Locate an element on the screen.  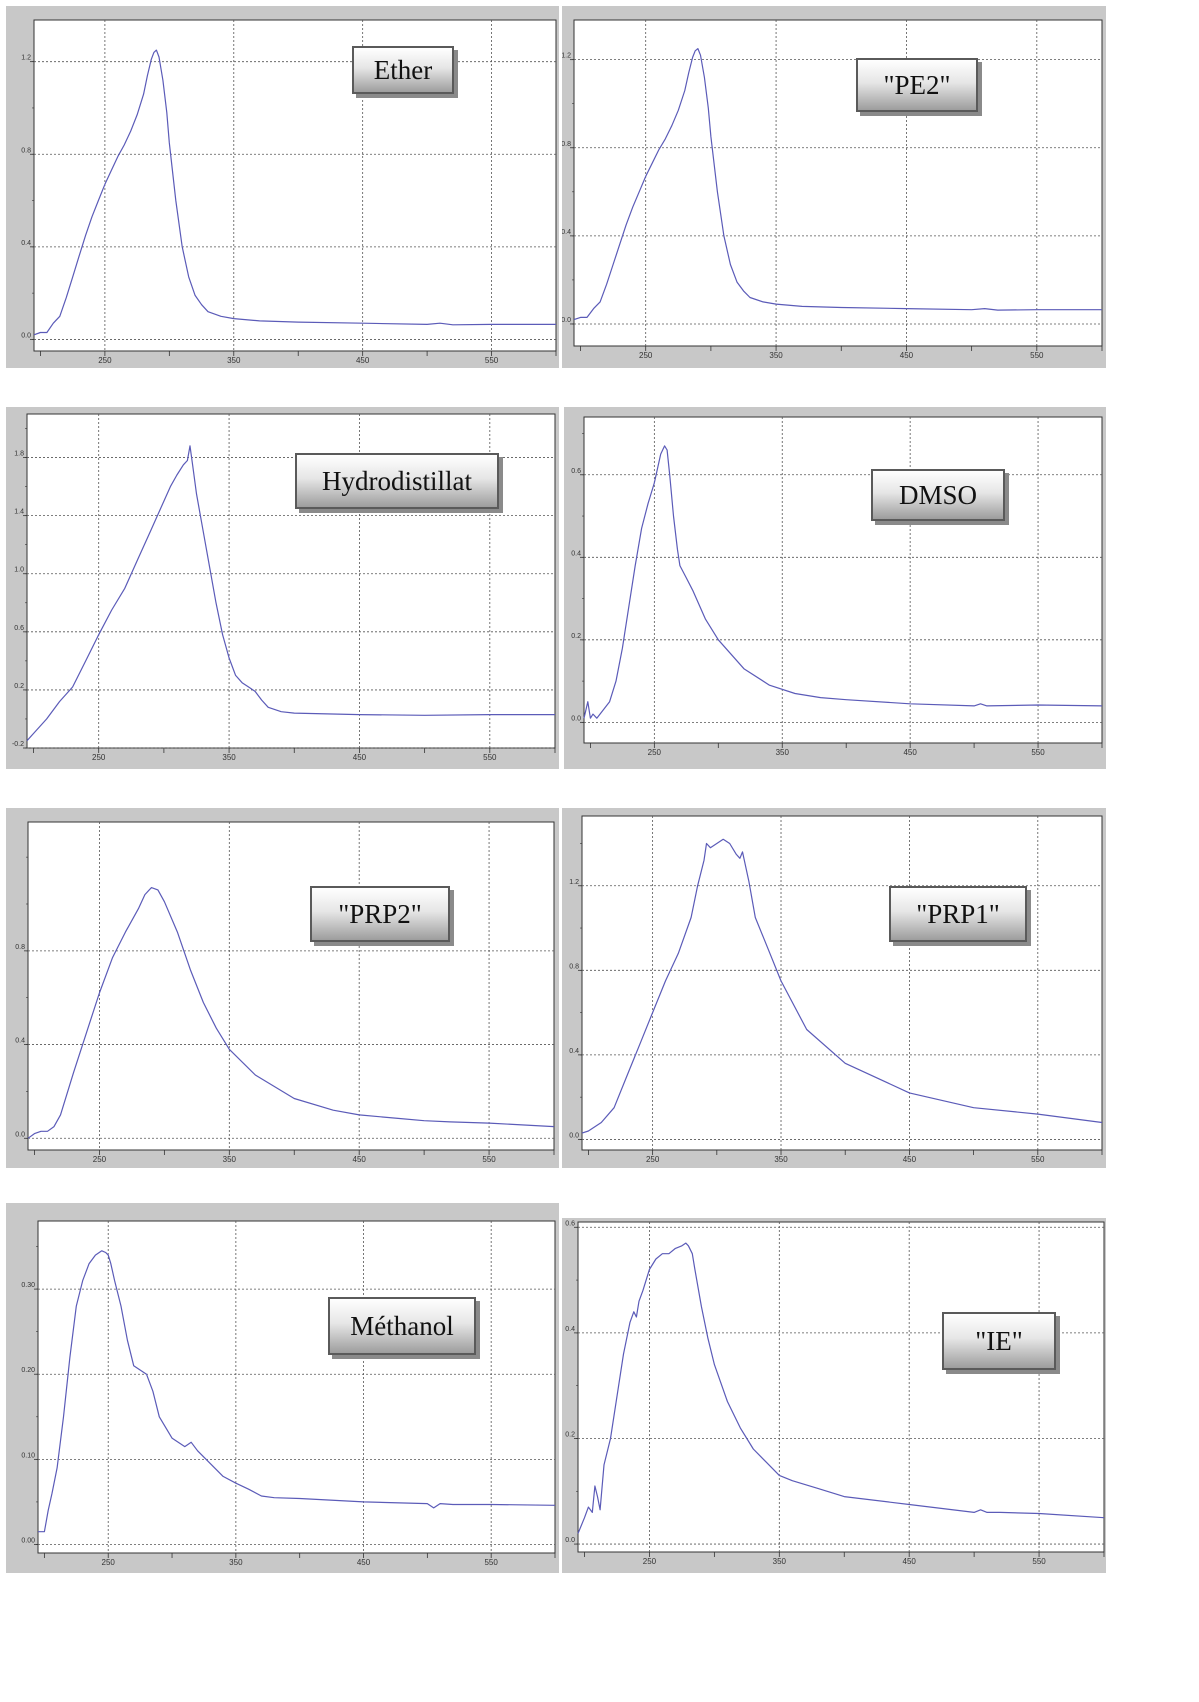
chart-panel-pe2: 250 350 450 550 0.0 0.4 0.8 1.2 "PE2" is located at coordinates (834, 187).